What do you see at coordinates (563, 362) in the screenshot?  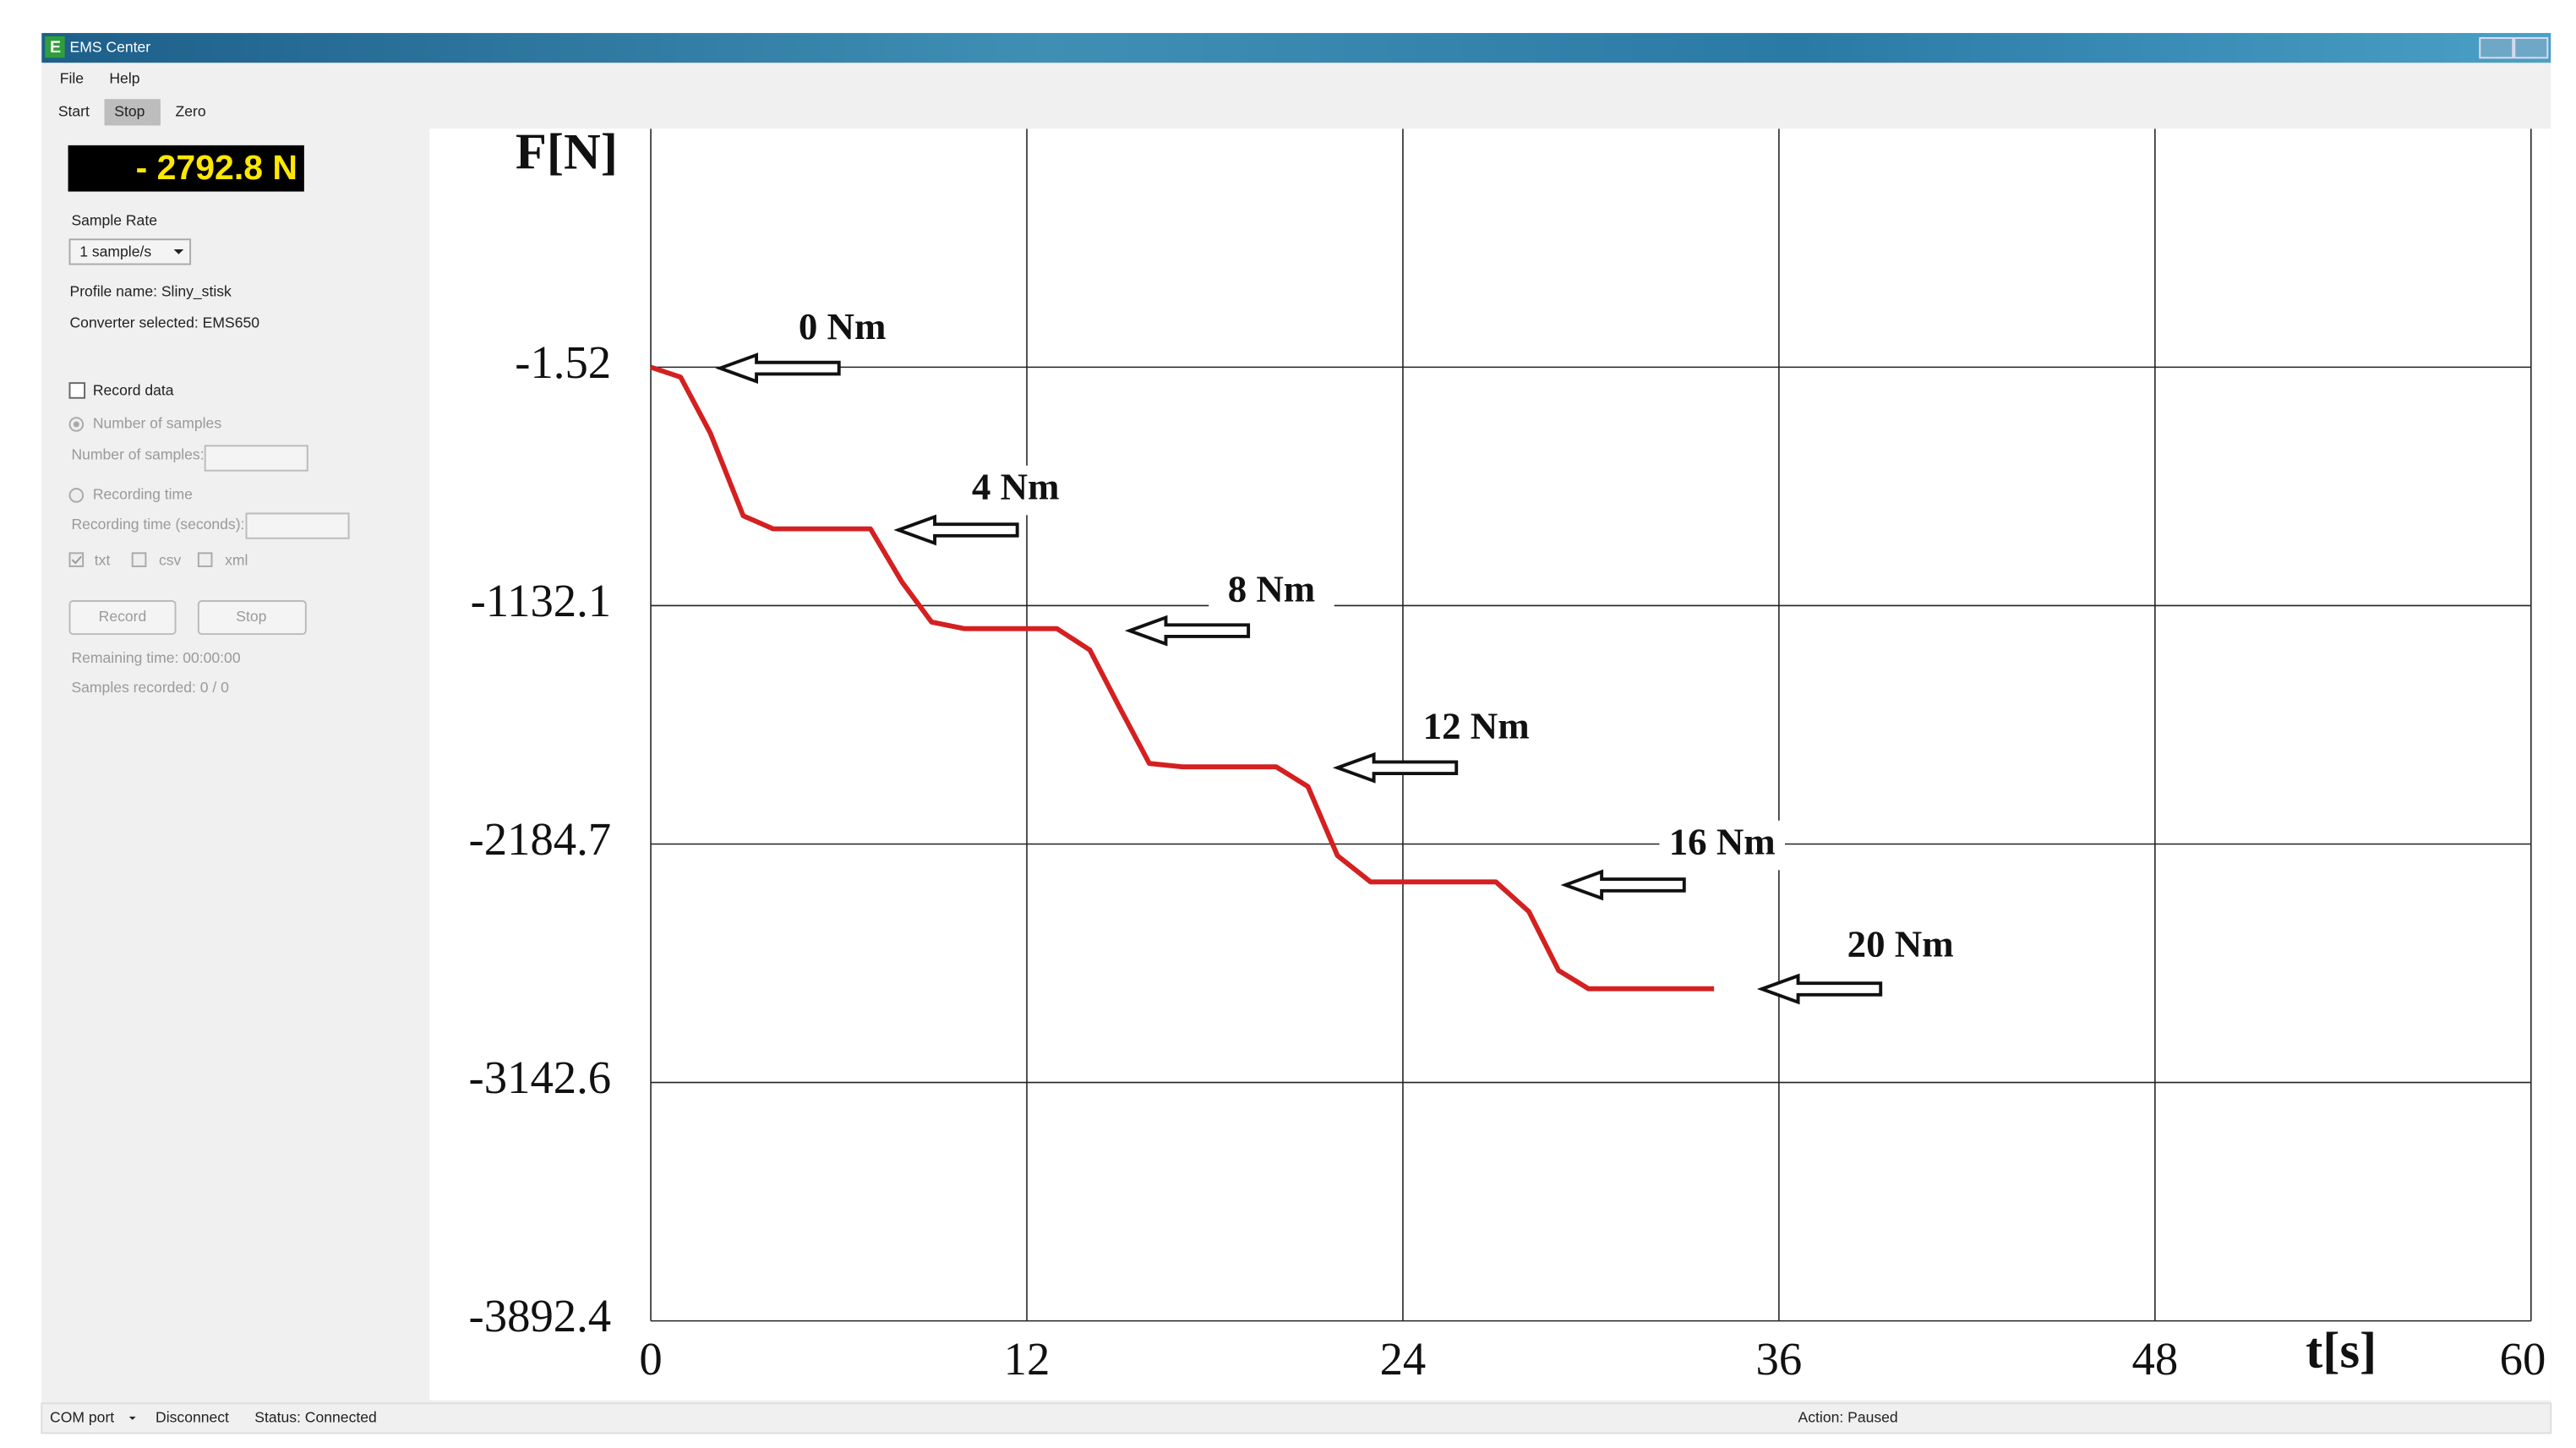 I see `y-tick-label: -1.52` at bounding box center [563, 362].